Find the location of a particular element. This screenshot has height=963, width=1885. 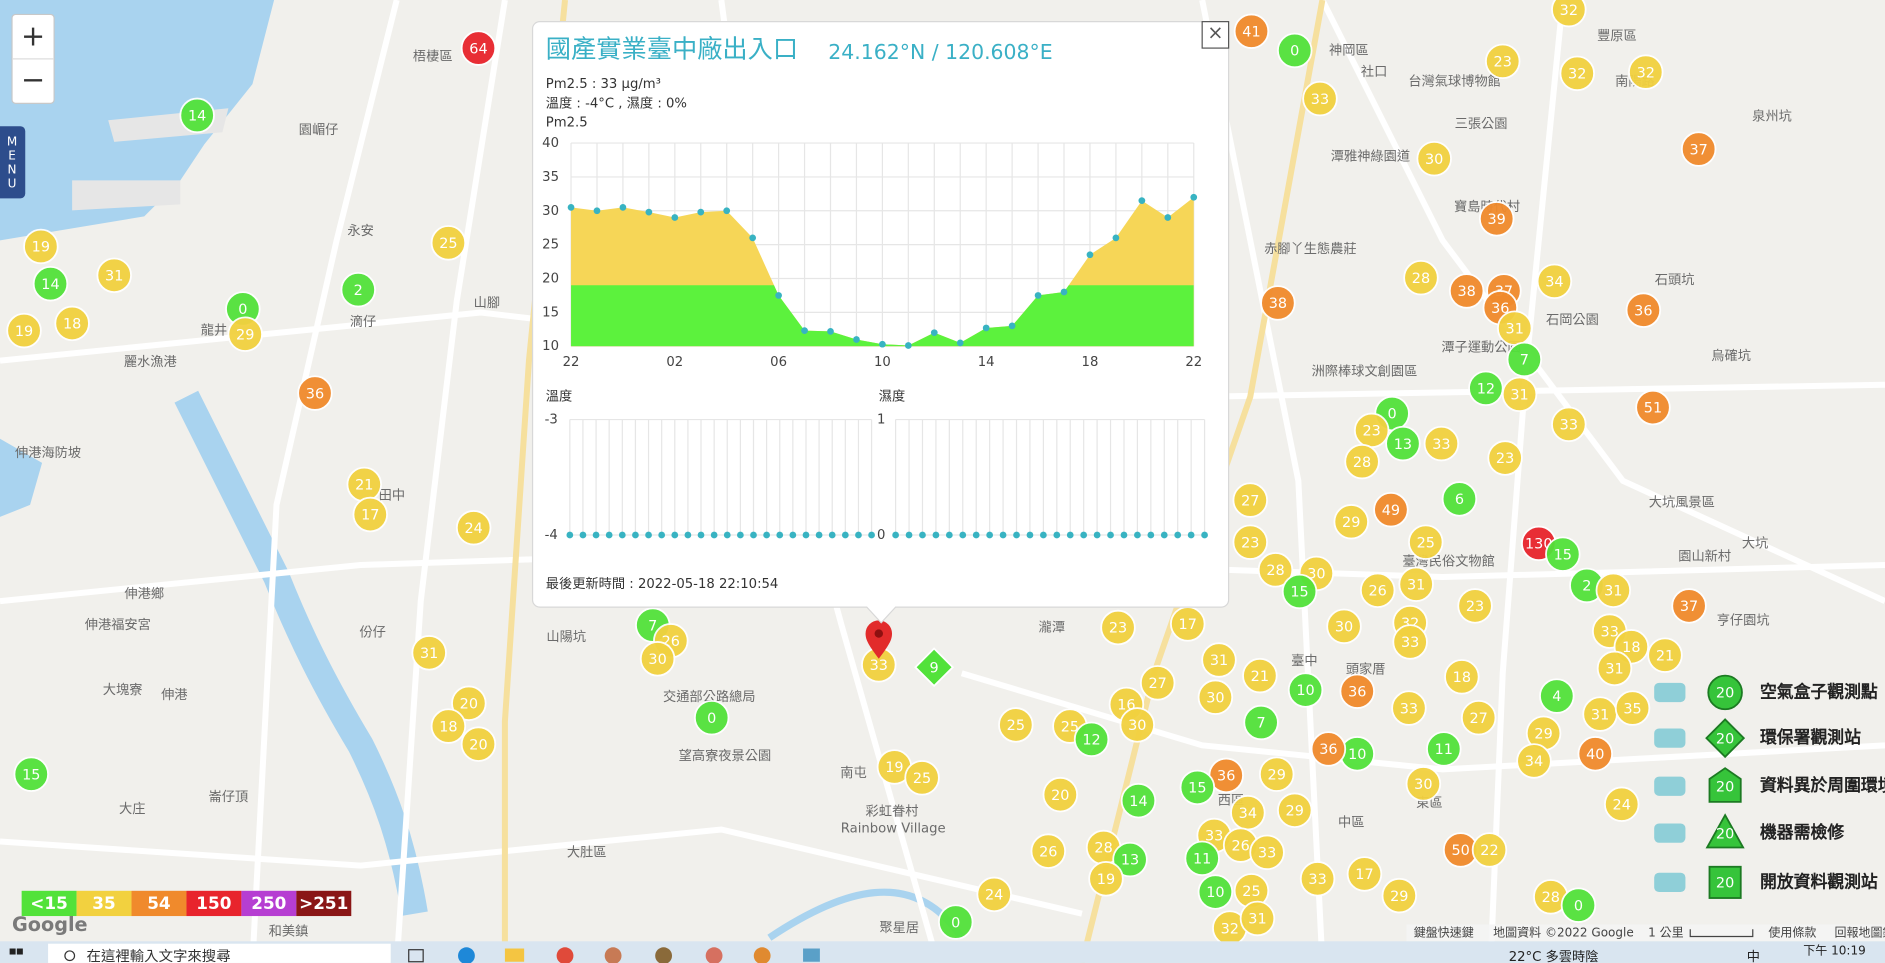

marker-value: 34 is located at coordinates (1534, 762).